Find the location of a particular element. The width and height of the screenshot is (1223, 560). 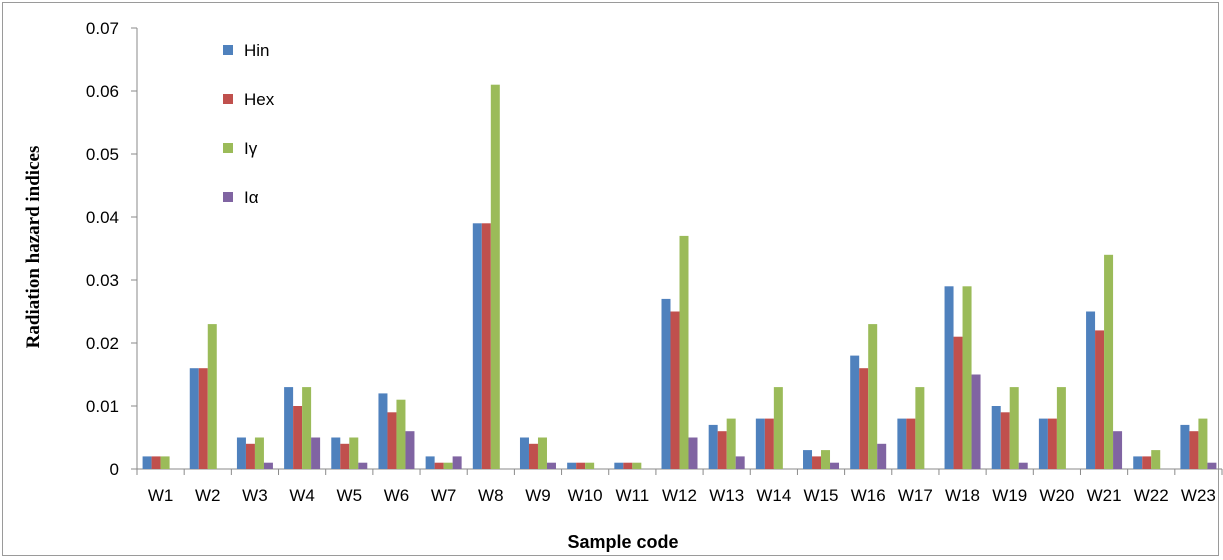

x-tick-label: W12 is located at coordinates (679, 495).